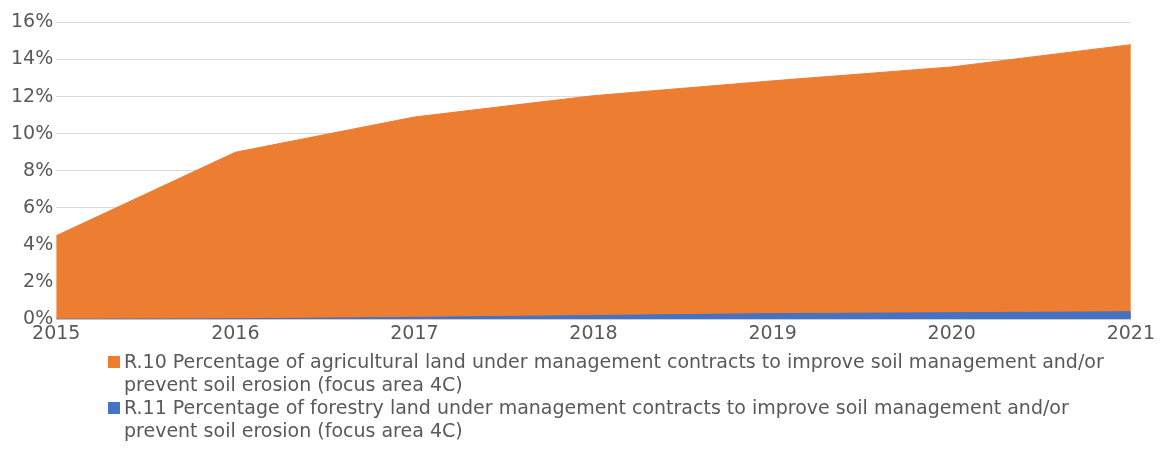 The height and width of the screenshot is (461, 1168). I want to click on legend-label: R.11 Percentage of forestry land under management contracts to improve soil management and/or prevent soil erosion (focus area 4C), so click(597, 419).